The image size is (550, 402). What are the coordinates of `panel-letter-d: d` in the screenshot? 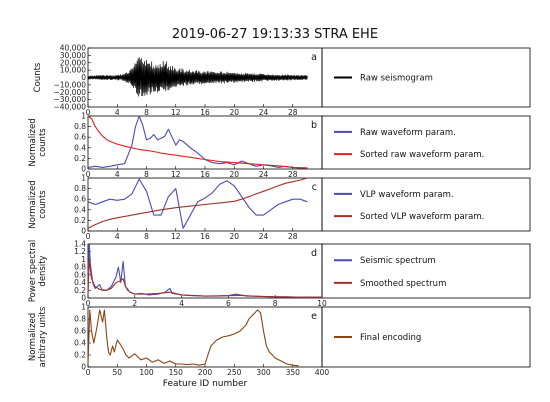 It's located at (314, 253).